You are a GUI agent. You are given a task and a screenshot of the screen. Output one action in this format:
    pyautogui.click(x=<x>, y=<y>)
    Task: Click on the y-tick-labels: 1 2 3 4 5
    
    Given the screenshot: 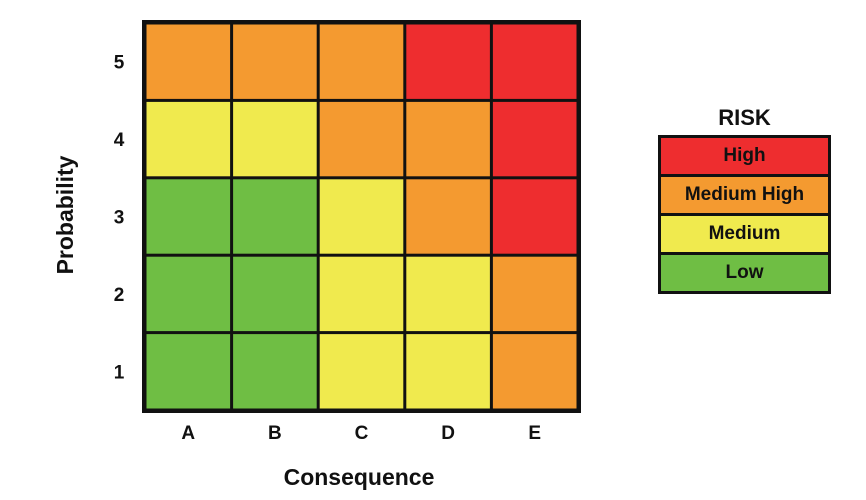 What is the action you would take?
    pyautogui.click(x=119, y=218)
    